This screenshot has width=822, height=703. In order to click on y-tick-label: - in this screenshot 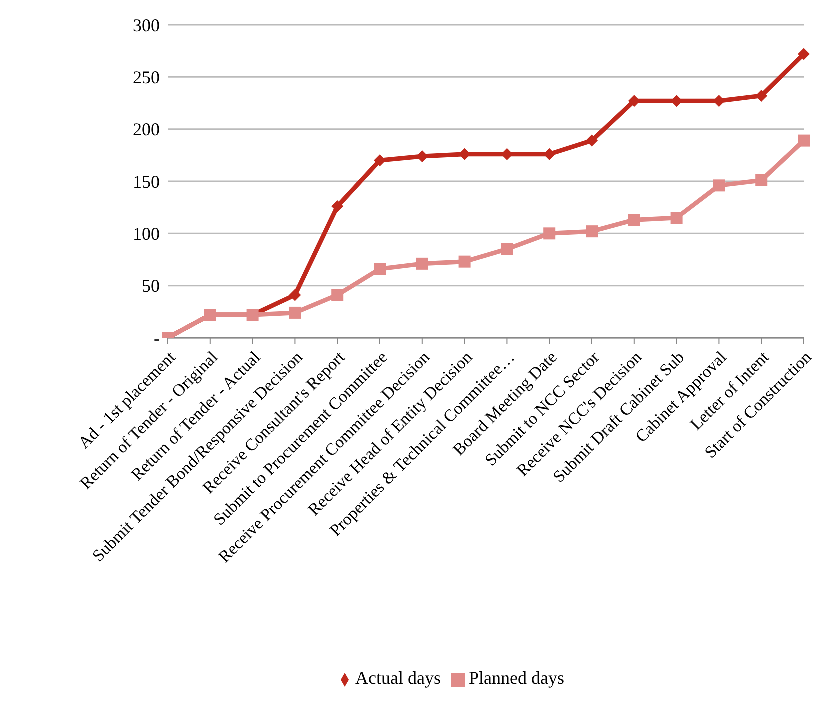, I will do `click(157, 338)`.